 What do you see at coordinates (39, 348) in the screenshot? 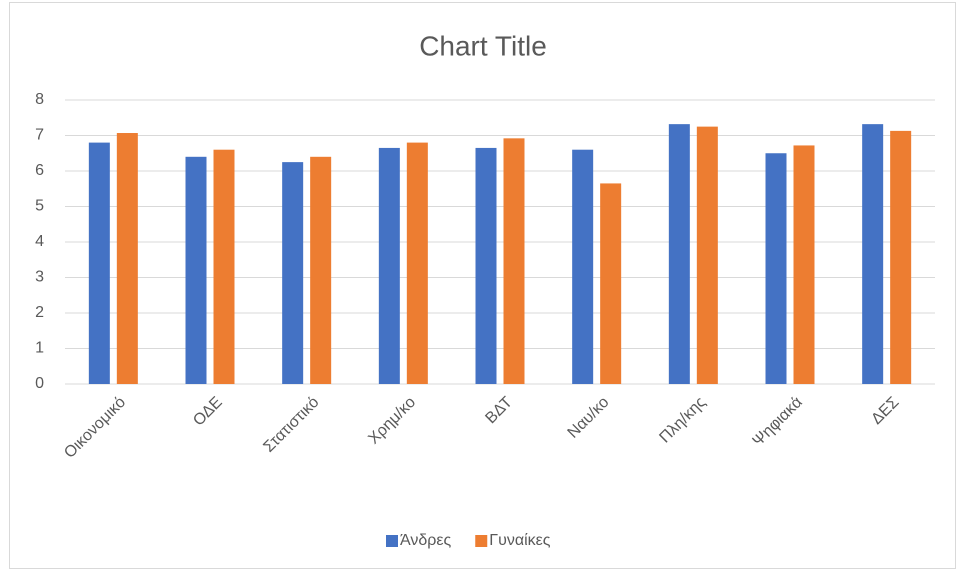
I see `y-tick-label: 1` at bounding box center [39, 348].